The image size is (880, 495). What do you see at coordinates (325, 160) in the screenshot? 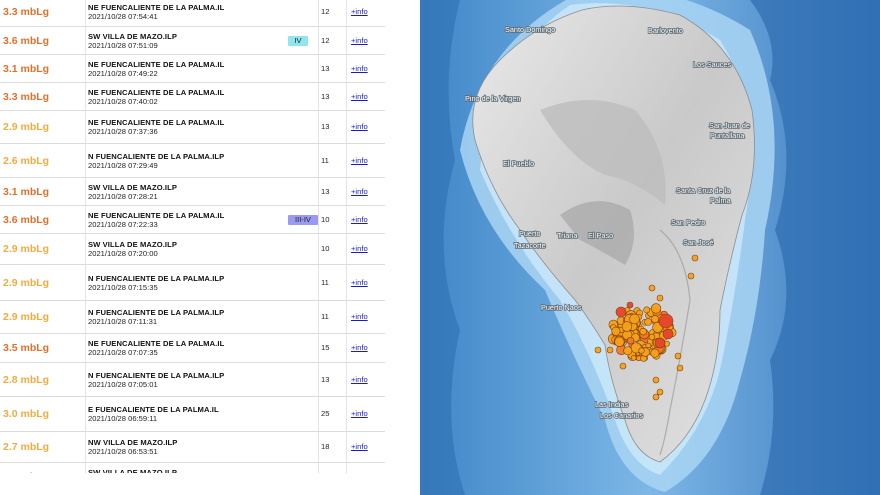
I see `depth-label: 11` at bounding box center [325, 160].